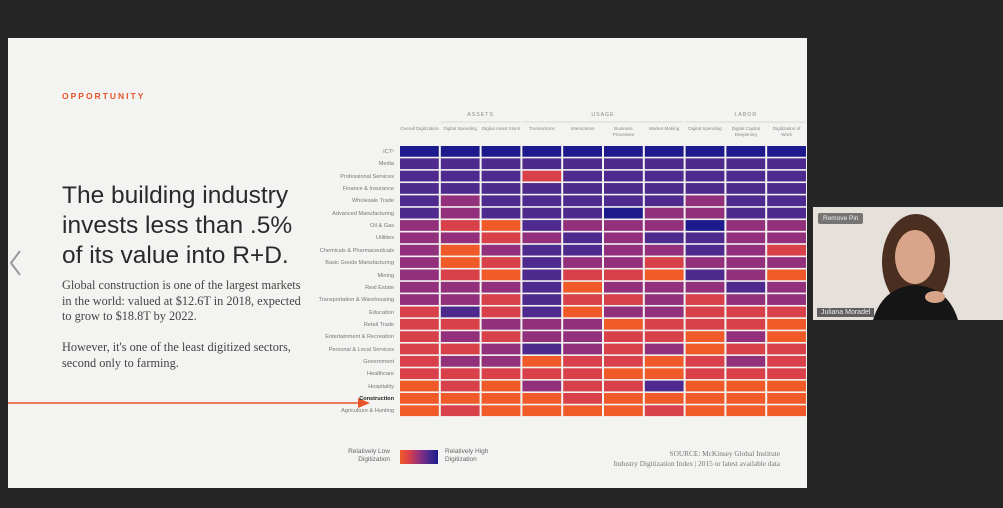 The image size is (1003, 508). What do you see at coordinates (841, 218) in the screenshot?
I see `pin-button: Remove Pin` at bounding box center [841, 218].